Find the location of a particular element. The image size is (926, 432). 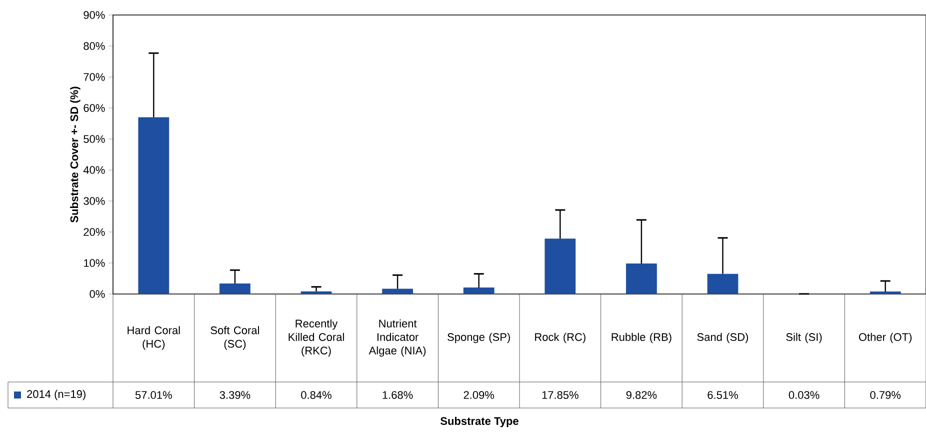

x-tick-label: Other (OT) is located at coordinates (885, 338).